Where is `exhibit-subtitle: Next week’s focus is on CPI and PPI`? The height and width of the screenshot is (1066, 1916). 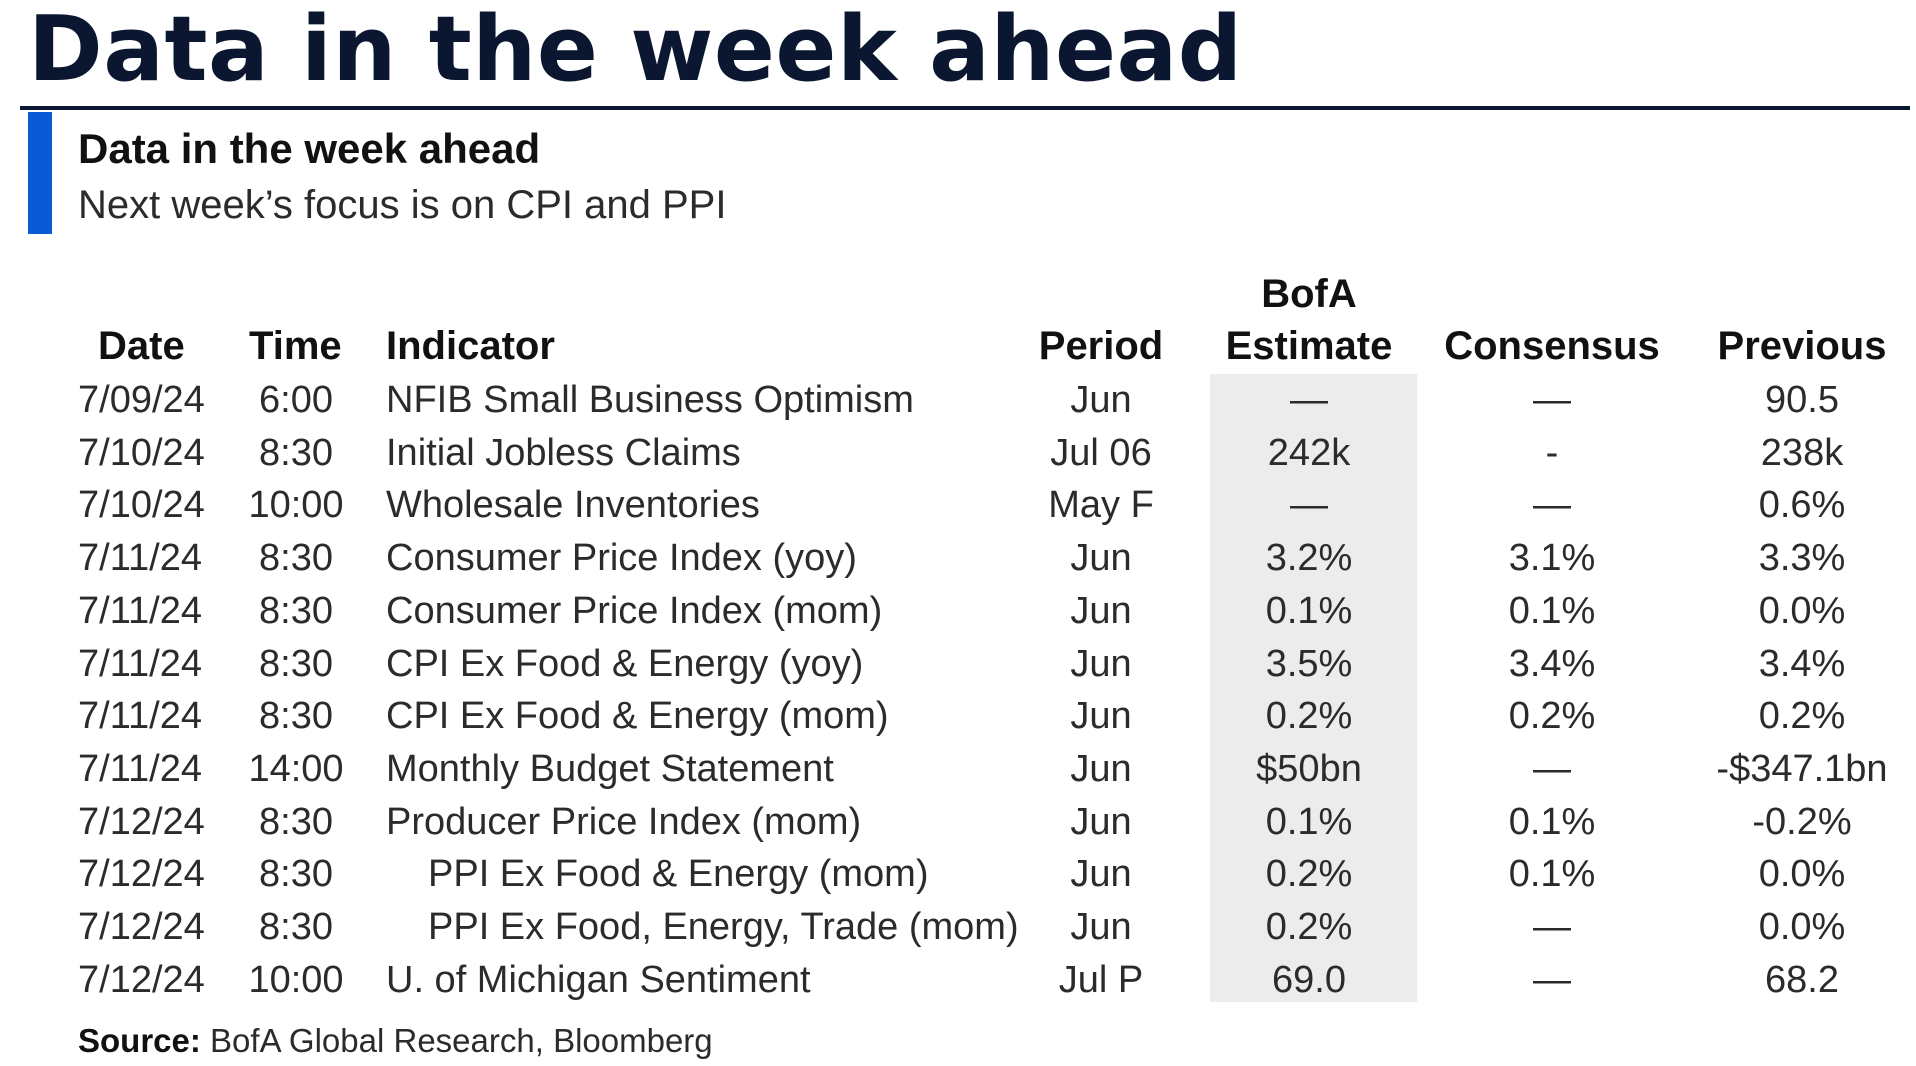 exhibit-subtitle: Next week’s focus is on CPI and PPI is located at coordinates (402, 205).